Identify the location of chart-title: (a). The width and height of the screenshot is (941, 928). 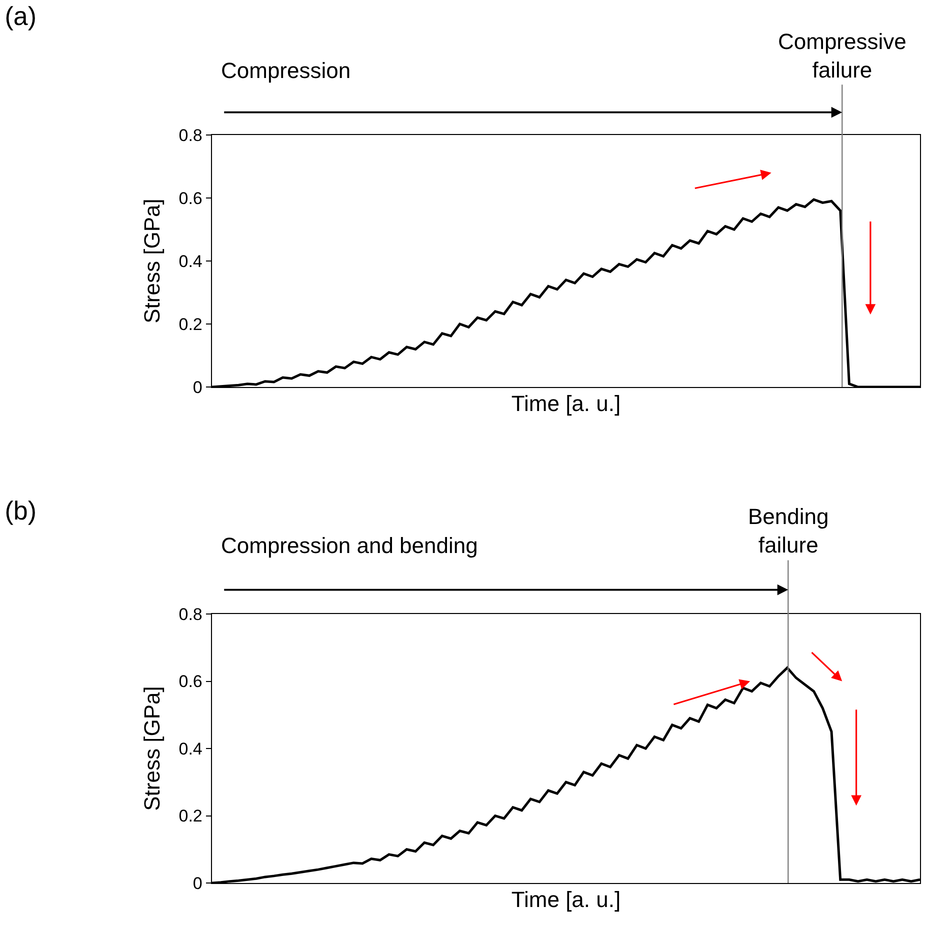
(20, 16).